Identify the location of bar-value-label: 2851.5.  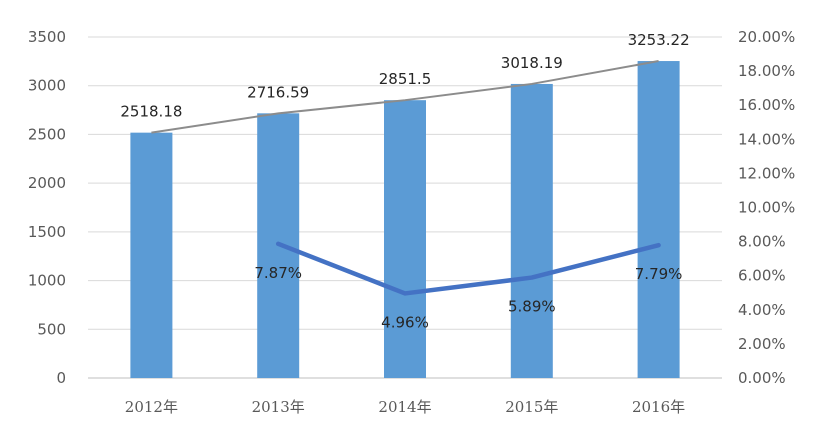
(405, 79).